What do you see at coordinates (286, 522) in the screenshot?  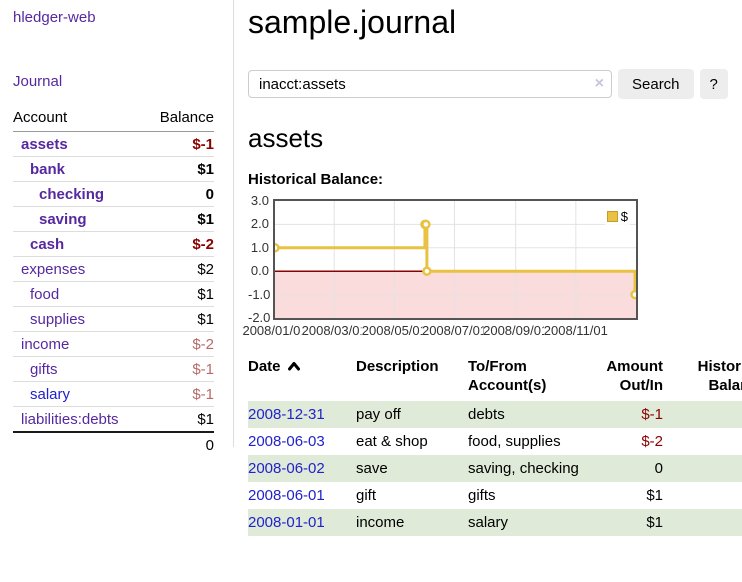 I see `transaction-date-link: 2008-01-01` at bounding box center [286, 522].